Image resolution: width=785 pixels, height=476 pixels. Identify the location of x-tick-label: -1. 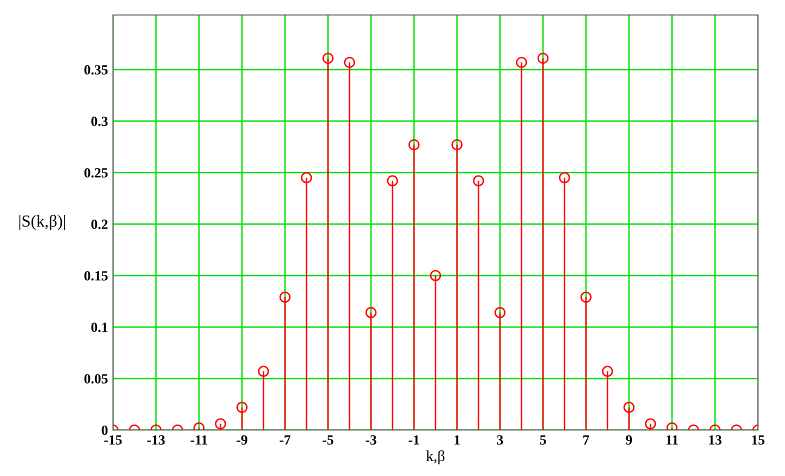
(414, 439).